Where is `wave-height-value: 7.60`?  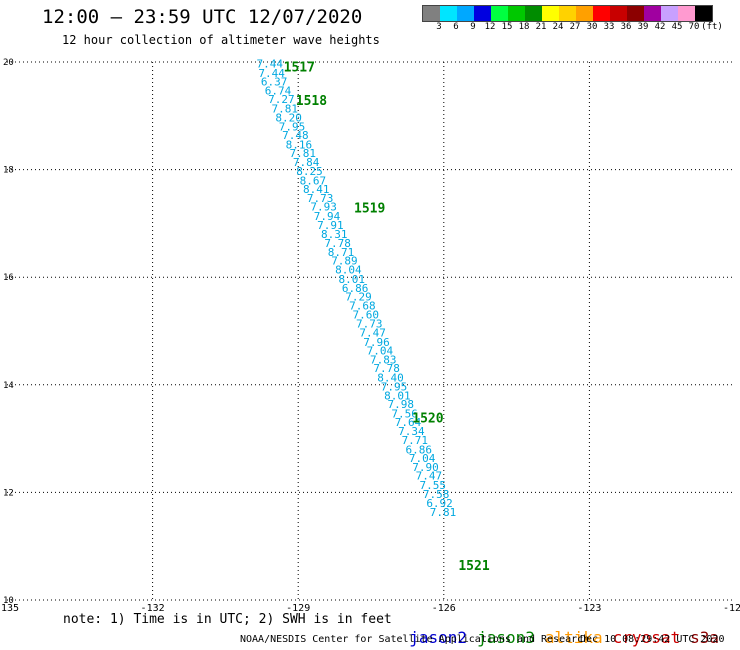
wave-height-value: 7.60 is located at coordinates (366, 314).